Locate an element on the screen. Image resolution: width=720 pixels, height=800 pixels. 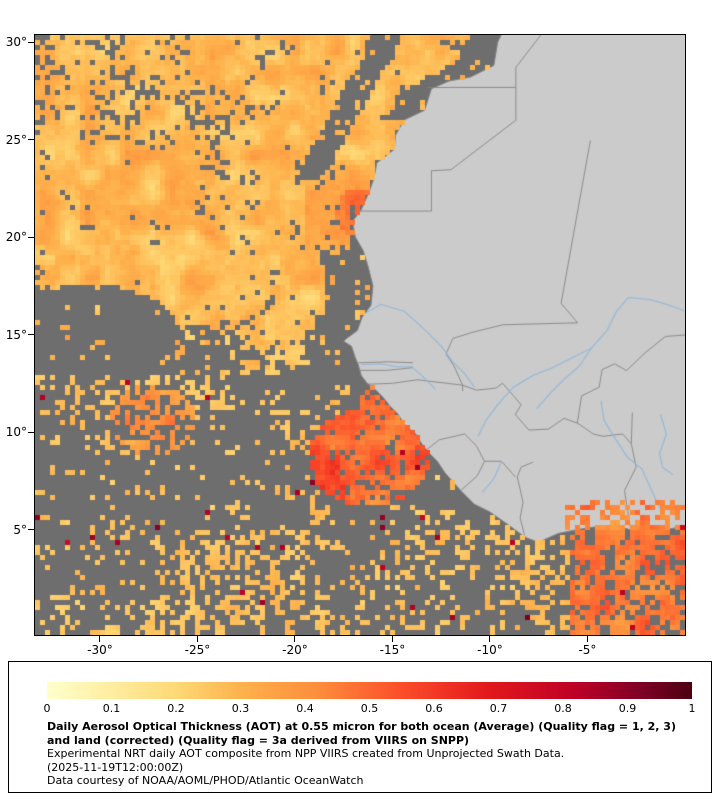
x-axis-tick-label: -25° is located at coordinates (197, 650).